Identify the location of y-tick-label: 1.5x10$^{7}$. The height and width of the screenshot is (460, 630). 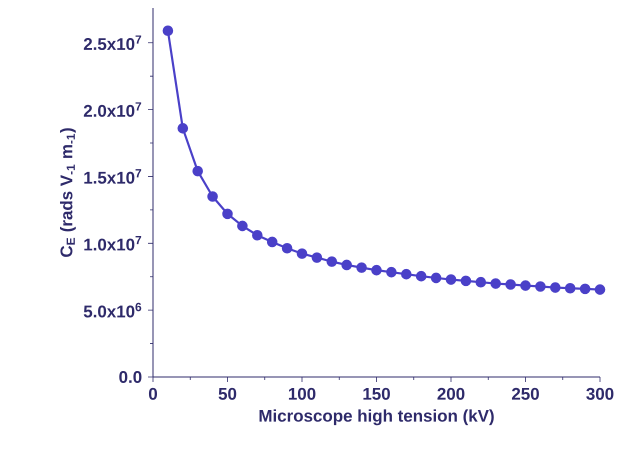
(113, 176).